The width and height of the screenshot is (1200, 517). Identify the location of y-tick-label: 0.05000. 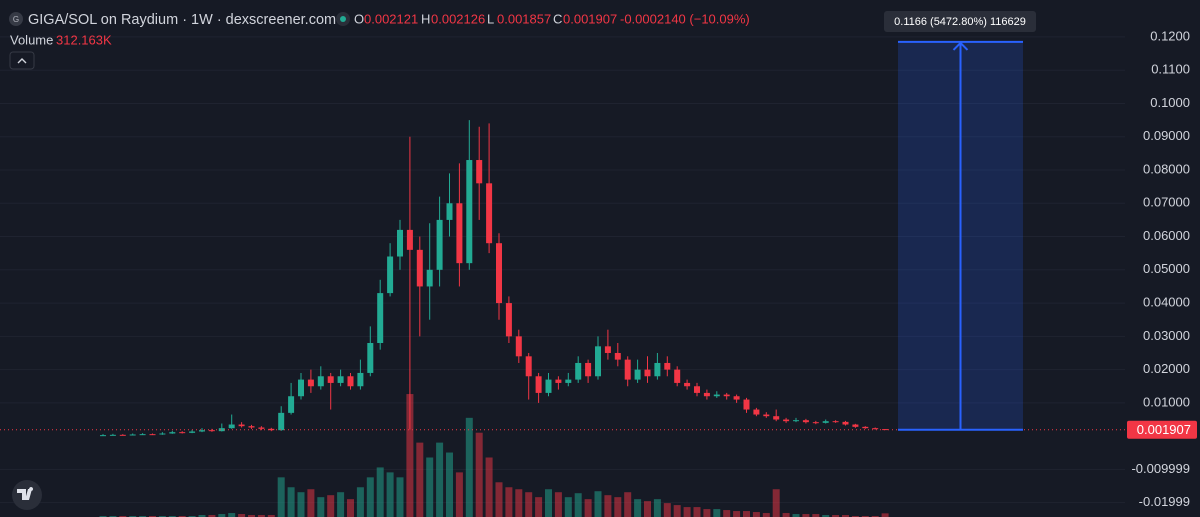
(1166, 268).